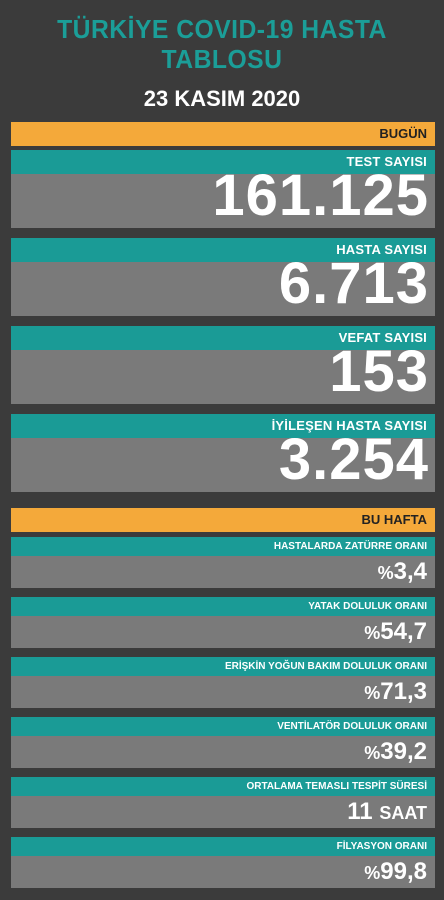 Image resolution: width=444 pixels, height=900 pixels. What do you see at coordinates (379, 371) in the screenshot?
I see `stat-value: 153` at bounding box center [379, 371].